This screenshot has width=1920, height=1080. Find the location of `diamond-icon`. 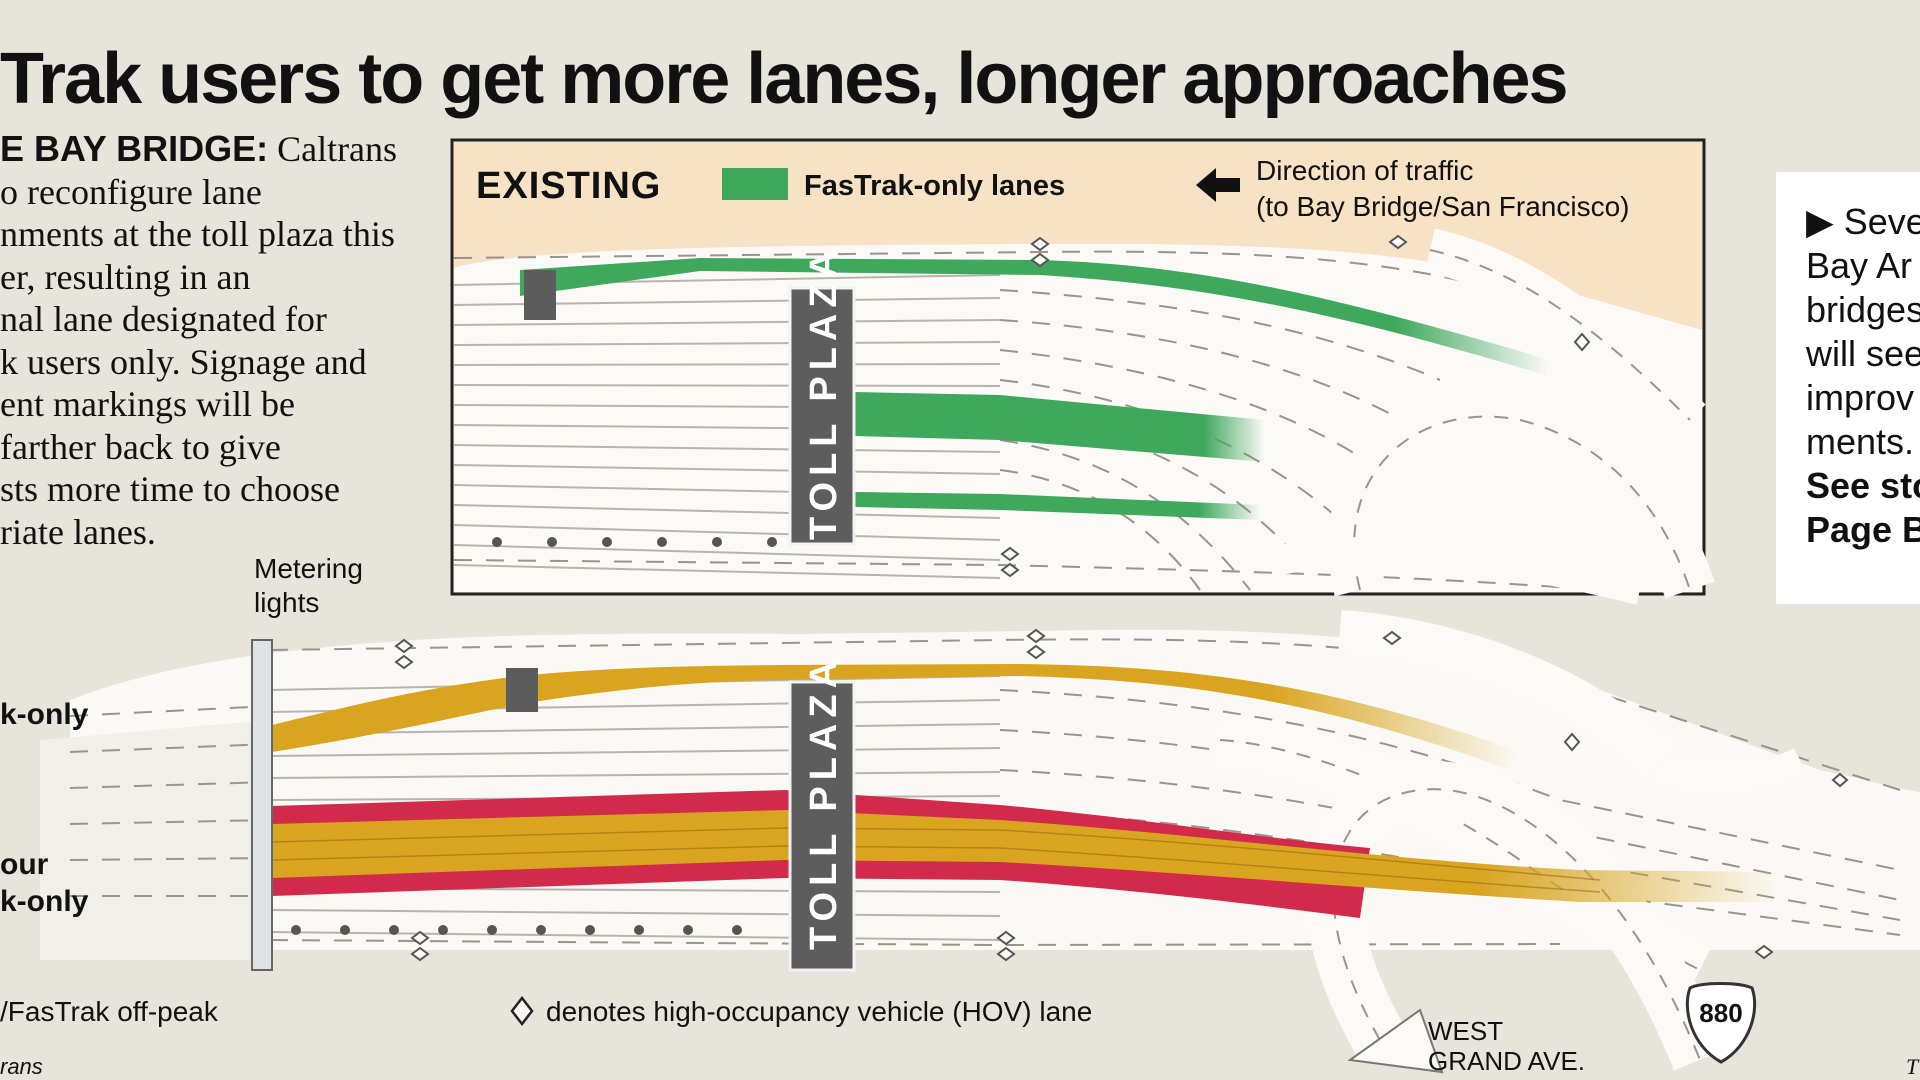

diamond-icon is located at coordinates (522, 1011).